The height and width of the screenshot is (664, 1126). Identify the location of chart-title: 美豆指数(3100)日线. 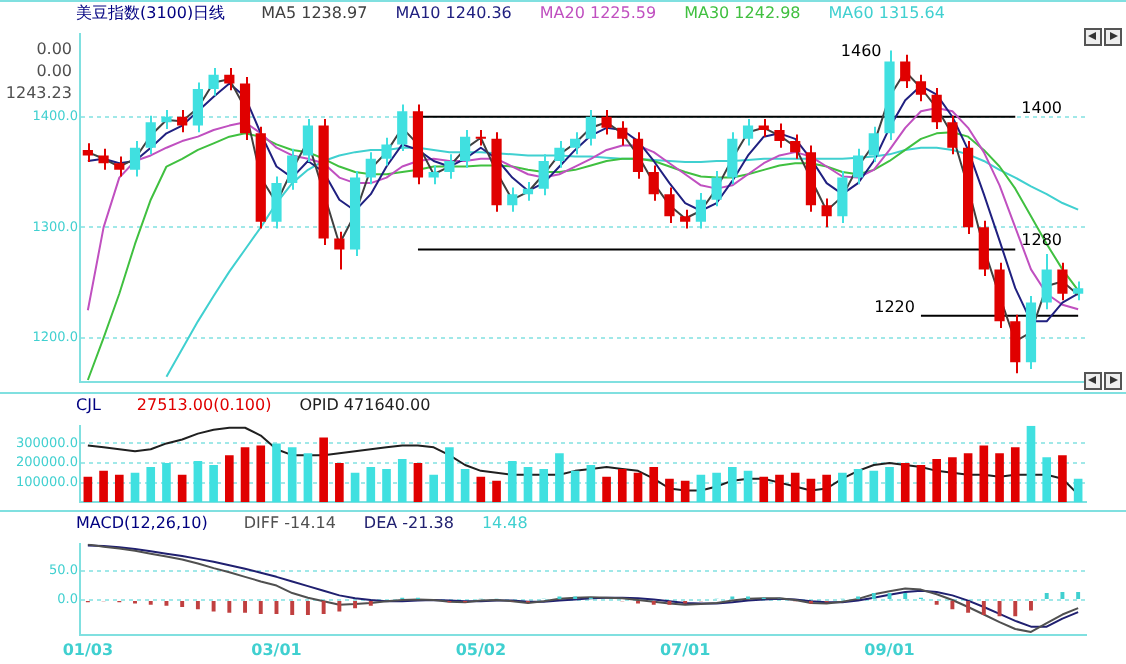
(151, 13).